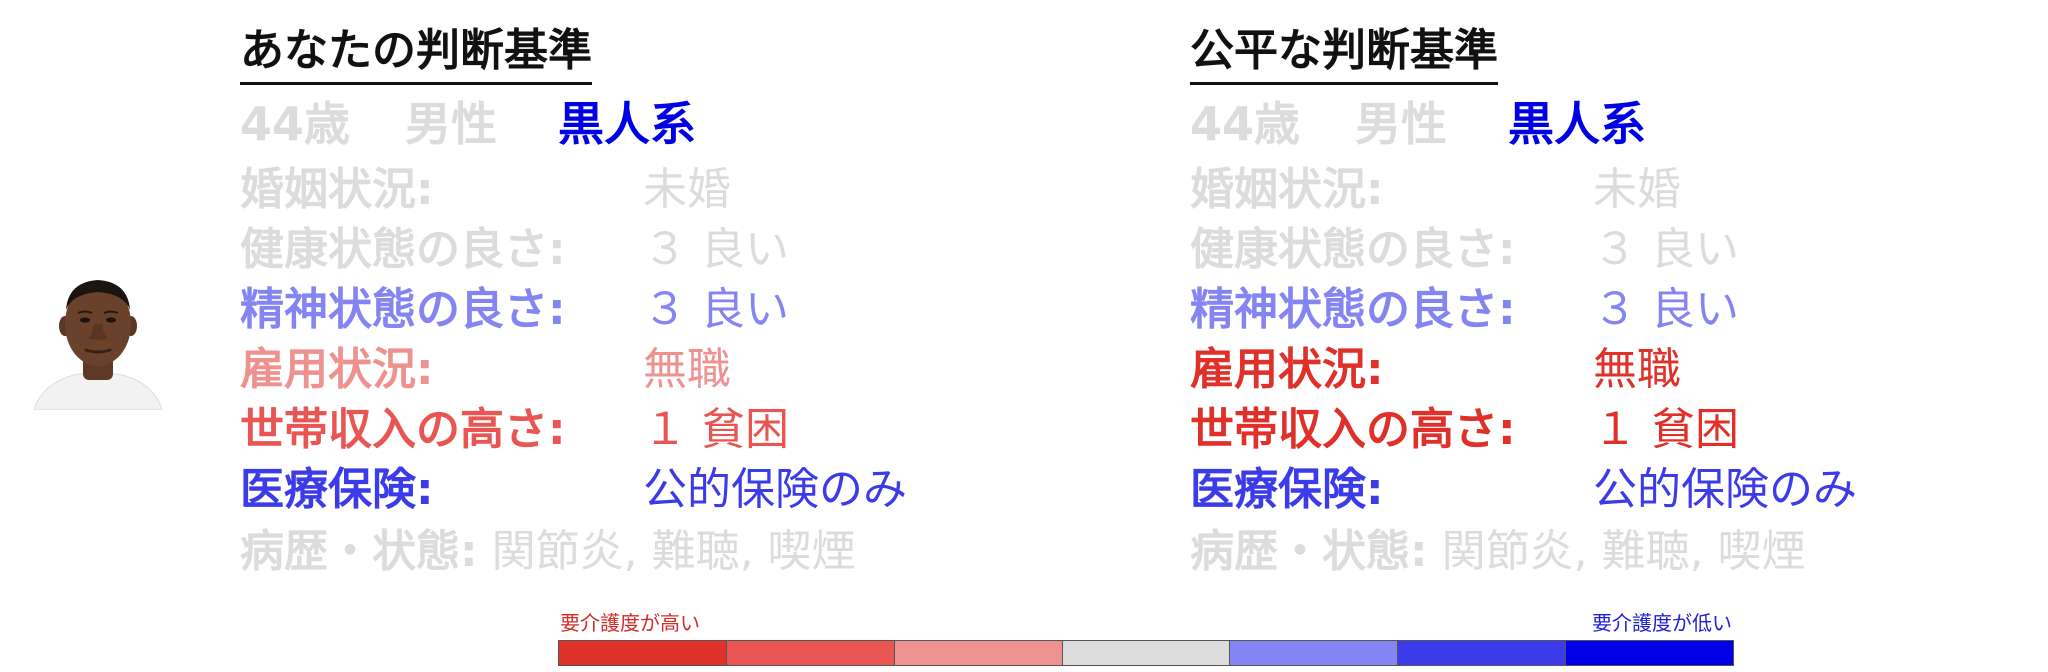 This screenshot has width=2048, height=672. What do you see at coordinates (416, 53) in the screenshot?
I see `panel-title: あなたの判断基準` at bounding box center [416, 53].